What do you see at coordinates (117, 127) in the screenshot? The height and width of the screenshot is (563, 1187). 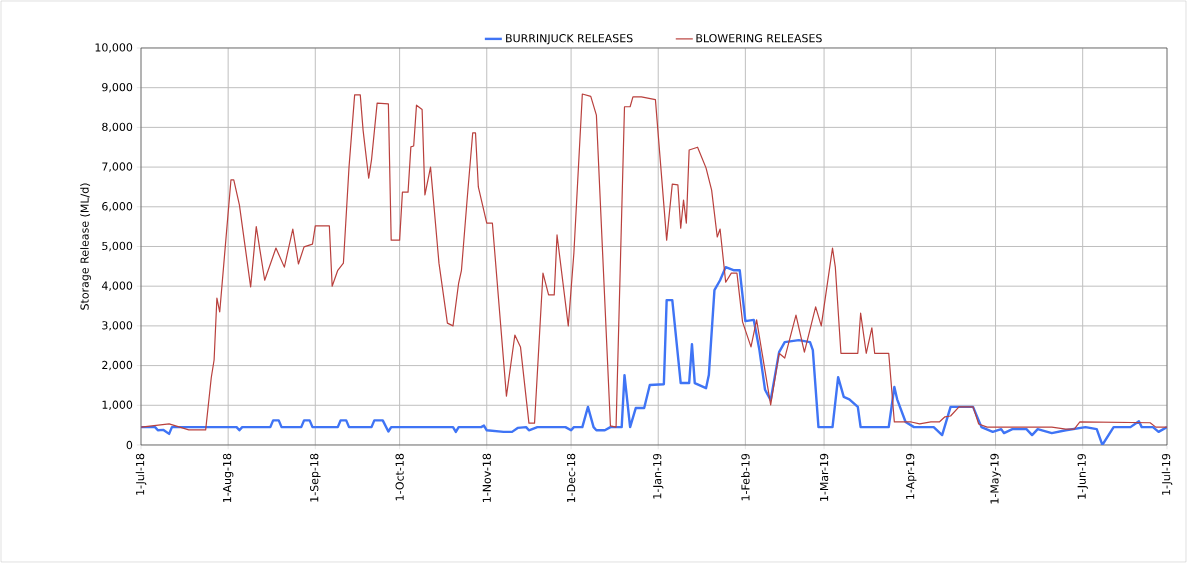 I see `y-tick-label: 8,000` at bounding box center [117, 127].